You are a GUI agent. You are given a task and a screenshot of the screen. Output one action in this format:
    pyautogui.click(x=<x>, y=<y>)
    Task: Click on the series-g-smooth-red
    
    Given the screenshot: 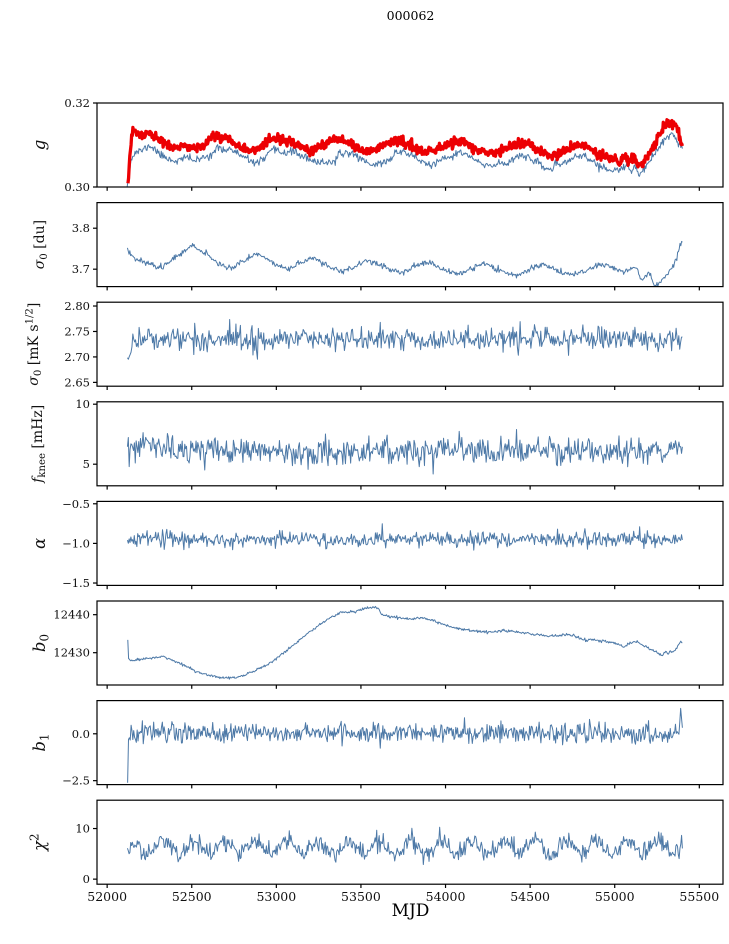 What is the action you would take?
    pyautogui.click(x=405, y=151)
    